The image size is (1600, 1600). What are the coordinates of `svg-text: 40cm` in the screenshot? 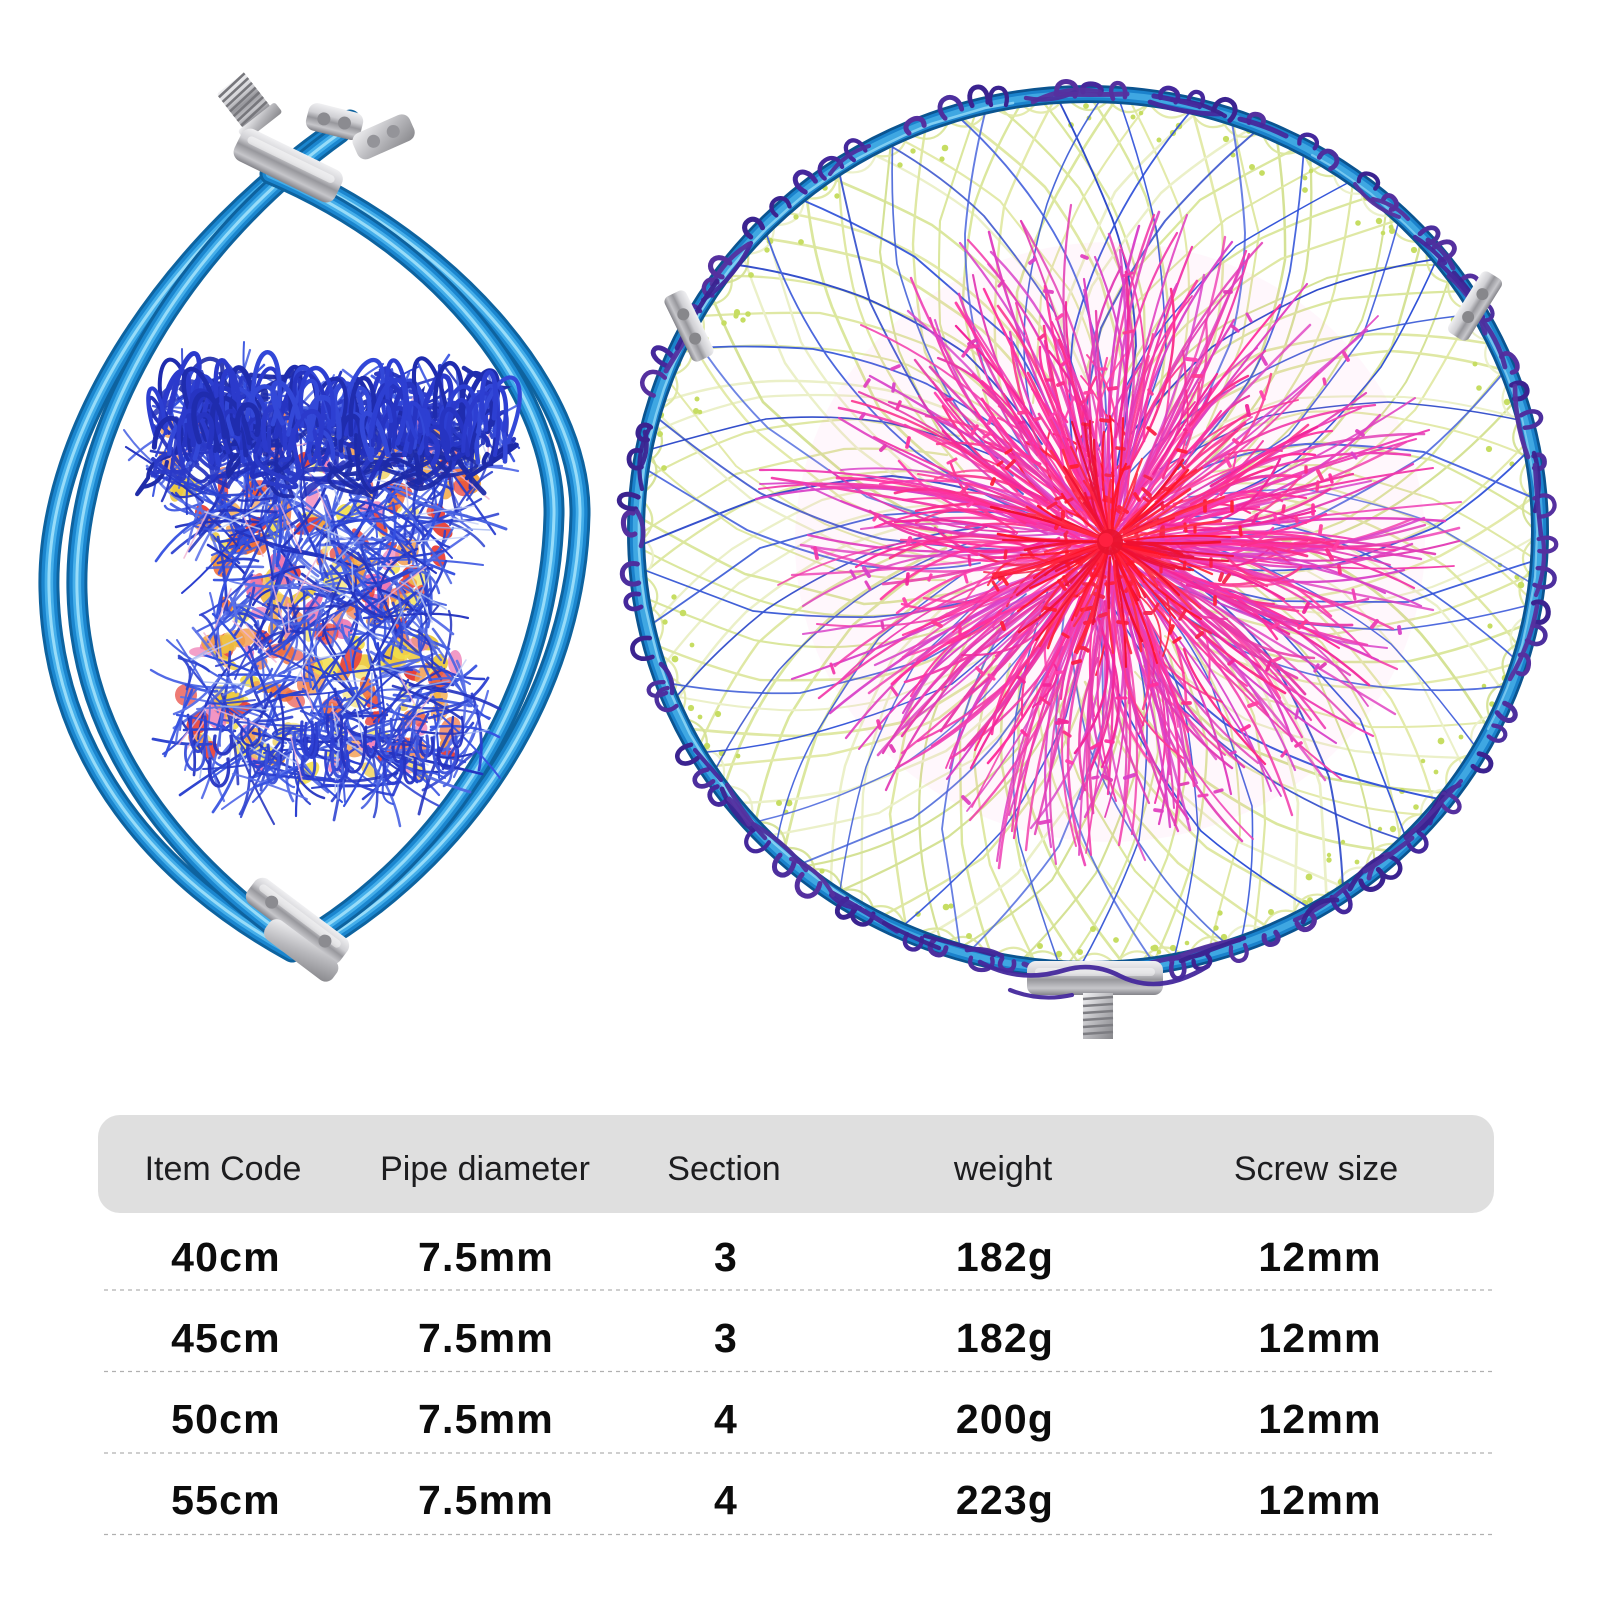 It's located at (226, 1257).